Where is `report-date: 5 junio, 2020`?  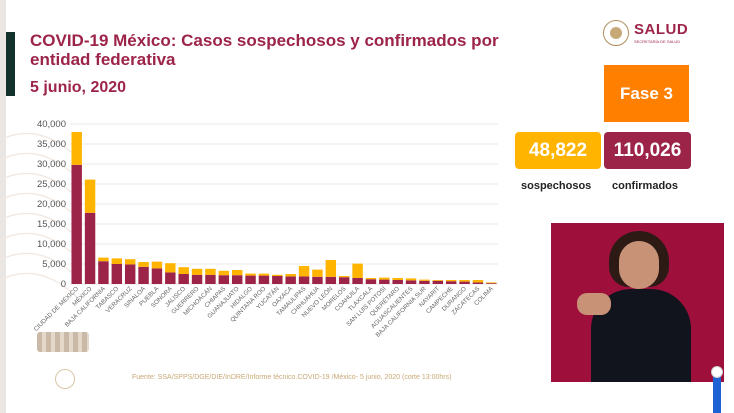 report-date: 5 junio, 2020 is located at coordinates (78, 87).